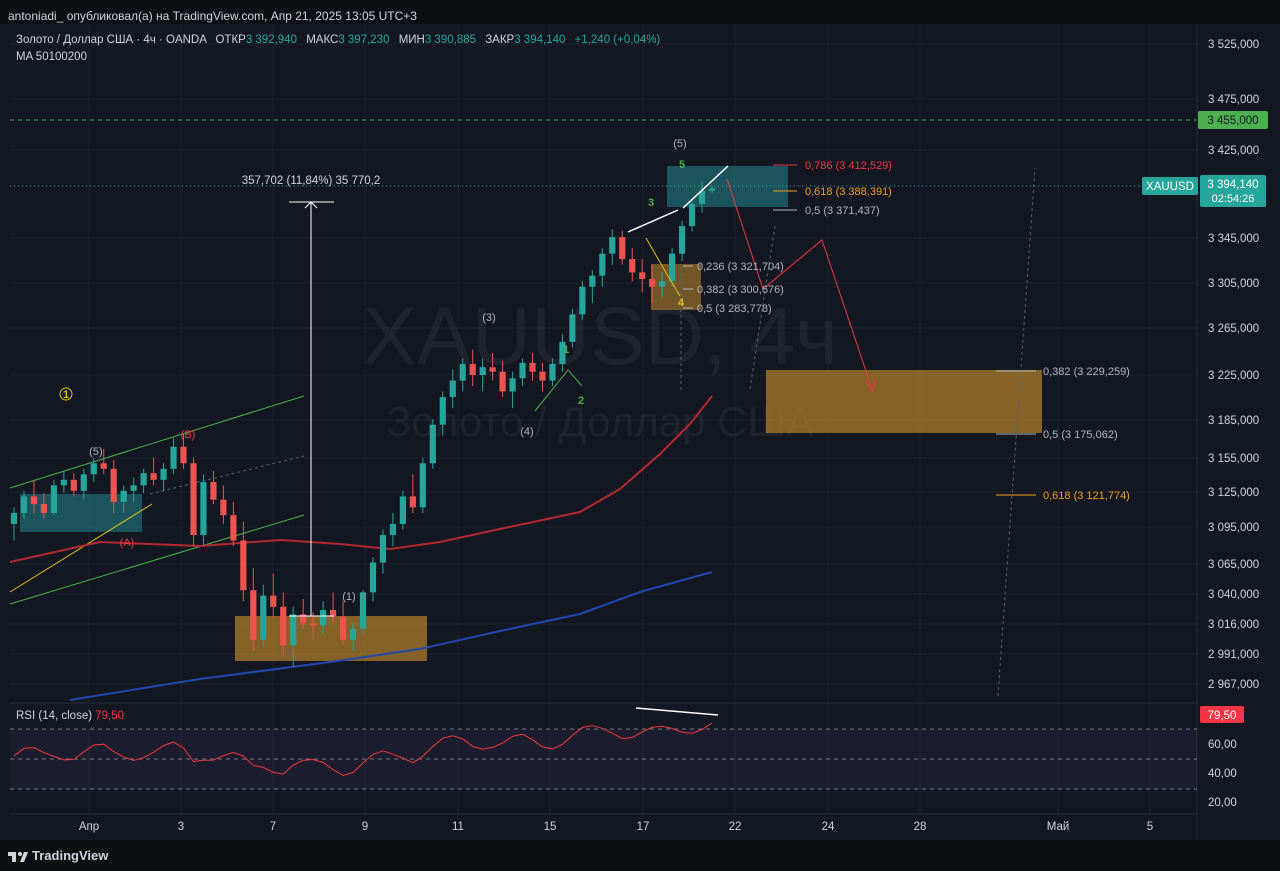 This screenshot has width=1280, height=871. Describe the element at coordinates (81, 548) in the screenshot. I see `yellow-trendline` at that location.